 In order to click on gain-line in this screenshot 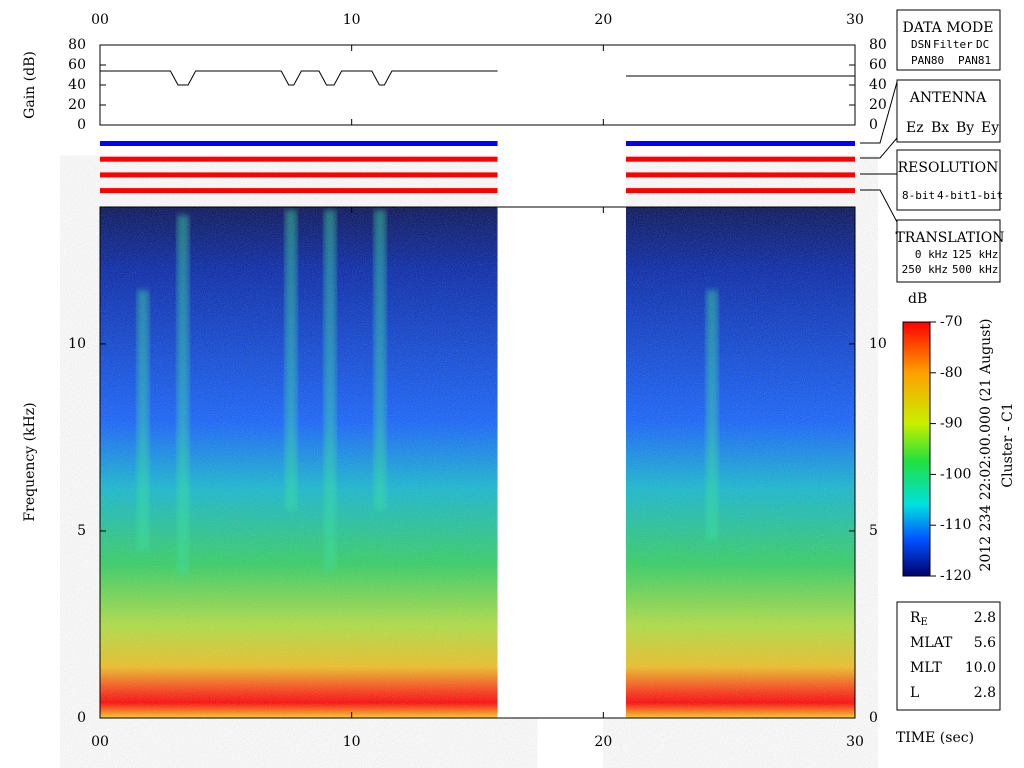, I will do `click(477, 78)`.